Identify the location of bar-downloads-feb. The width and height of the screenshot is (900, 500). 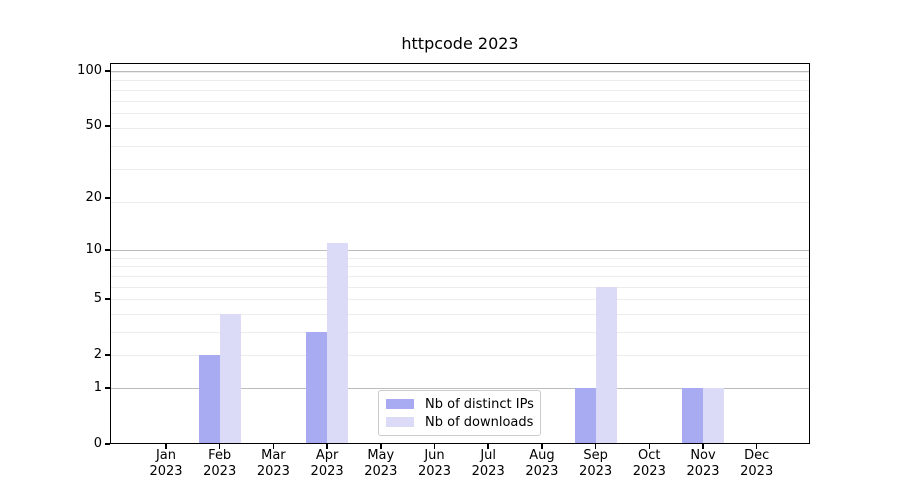
(230, 378).